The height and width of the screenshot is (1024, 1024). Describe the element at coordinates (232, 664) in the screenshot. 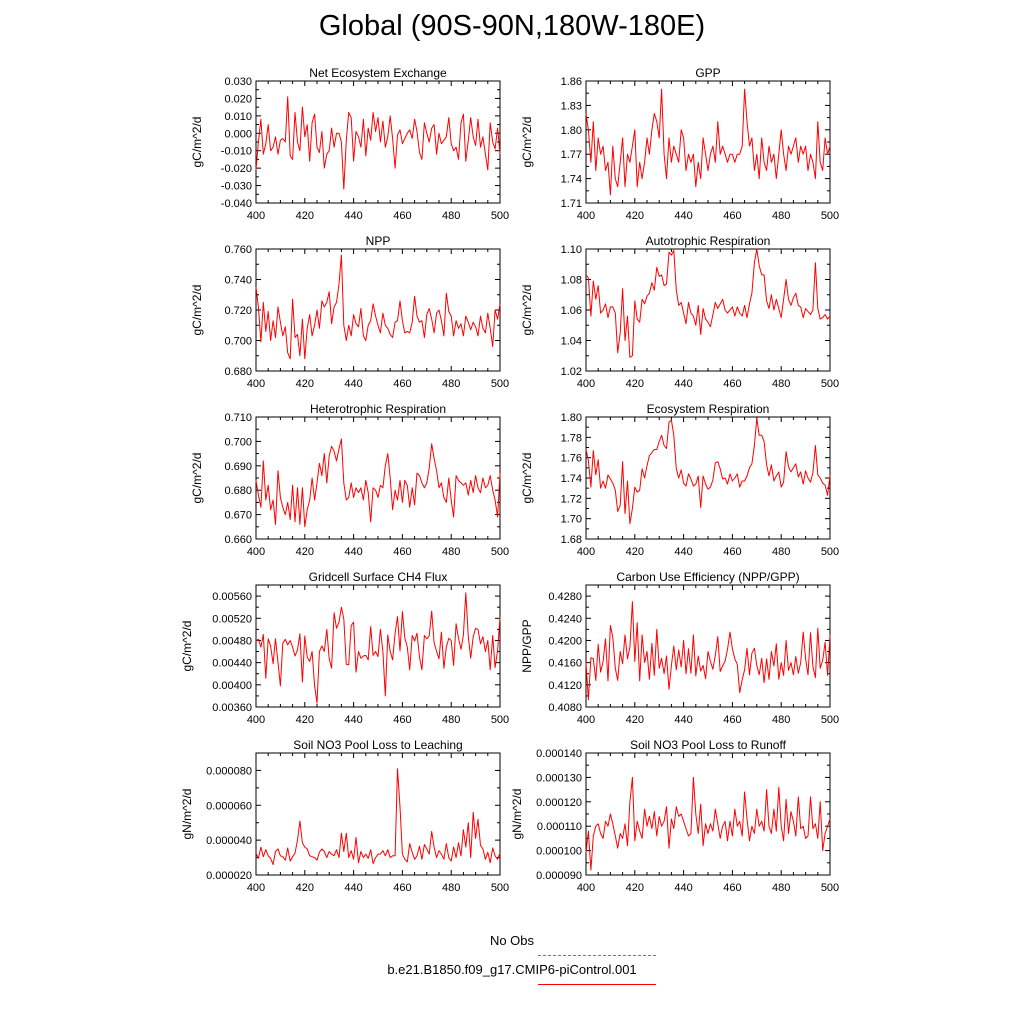

I see `y-tick-label: 0.00440` at that location.